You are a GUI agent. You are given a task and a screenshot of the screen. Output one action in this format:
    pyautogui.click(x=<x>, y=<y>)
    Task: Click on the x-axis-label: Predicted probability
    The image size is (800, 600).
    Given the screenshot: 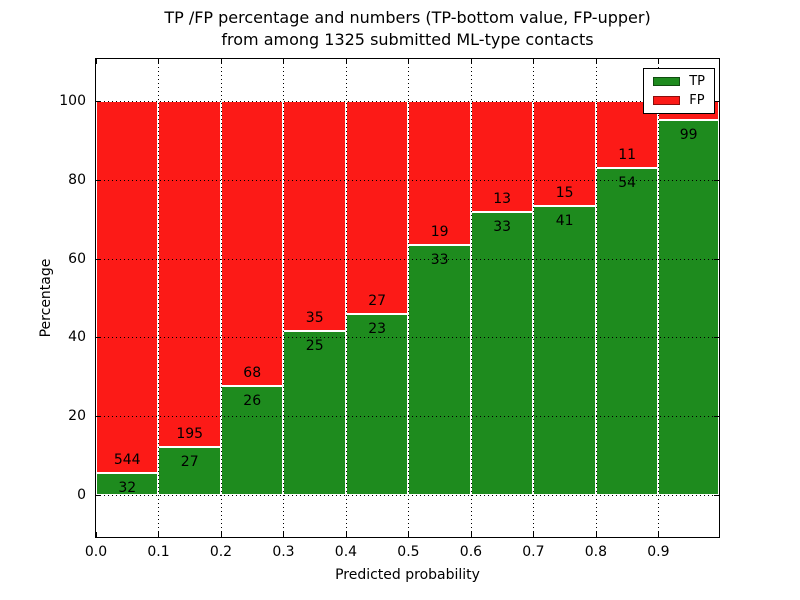 What is the action you would take?
    pyautogui.click(x=407, y=575)
    